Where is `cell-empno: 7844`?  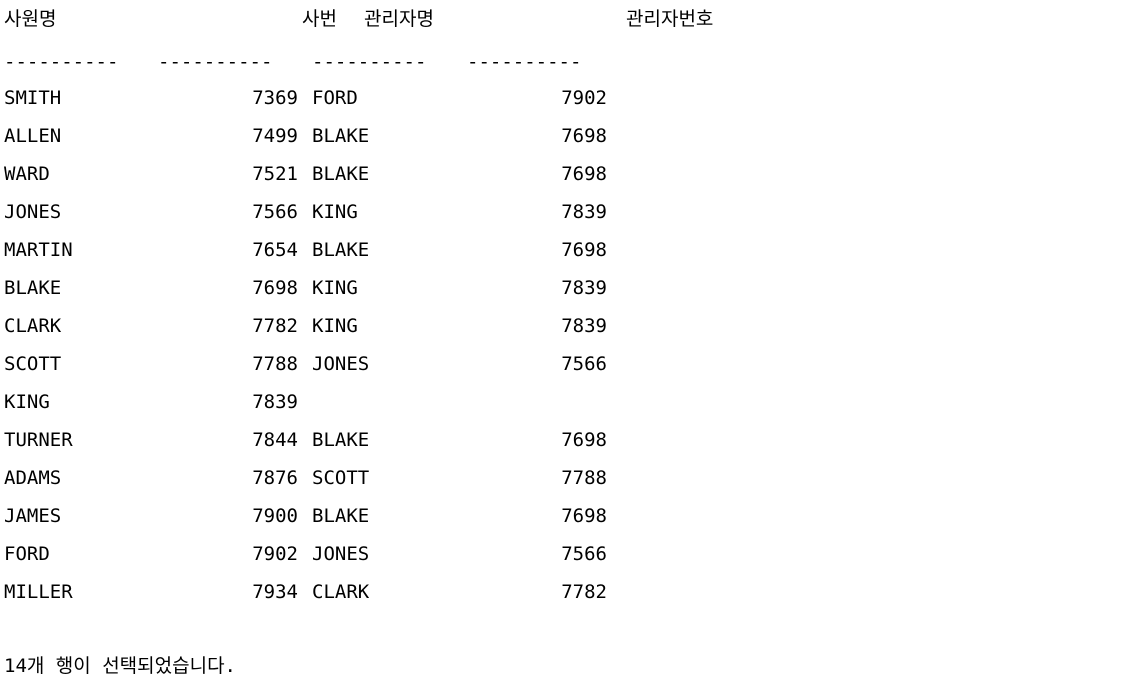
cell-empno: 7844 is located at coordinates (275, 440).